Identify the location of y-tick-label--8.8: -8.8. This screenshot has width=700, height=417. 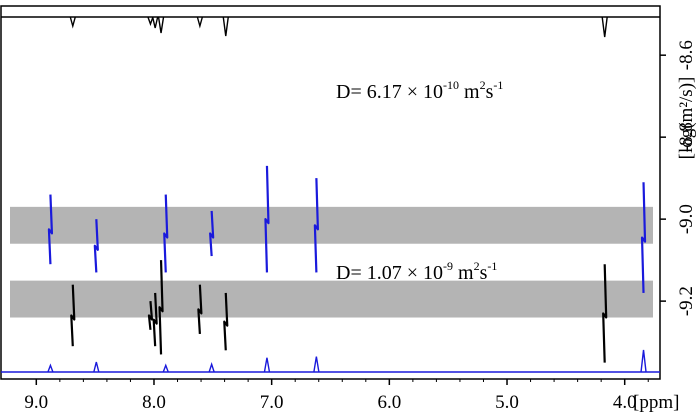
(686, 137).